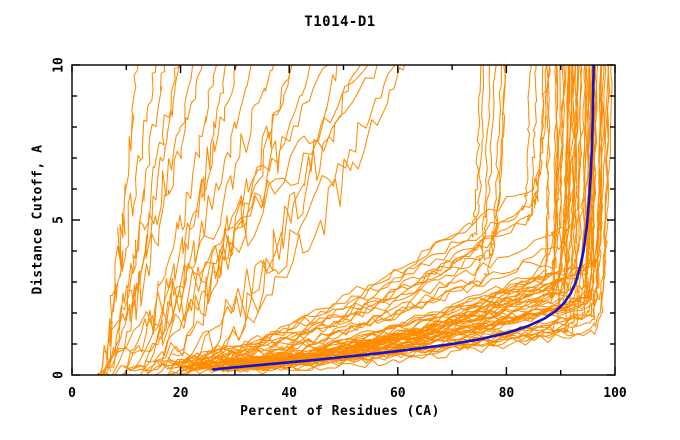 This screenshot has height=440, width=680. What do you see at coordinates (181, 393) in the screenshot?
I see `x-tick-label: 20` at bounding box center [181, 393].